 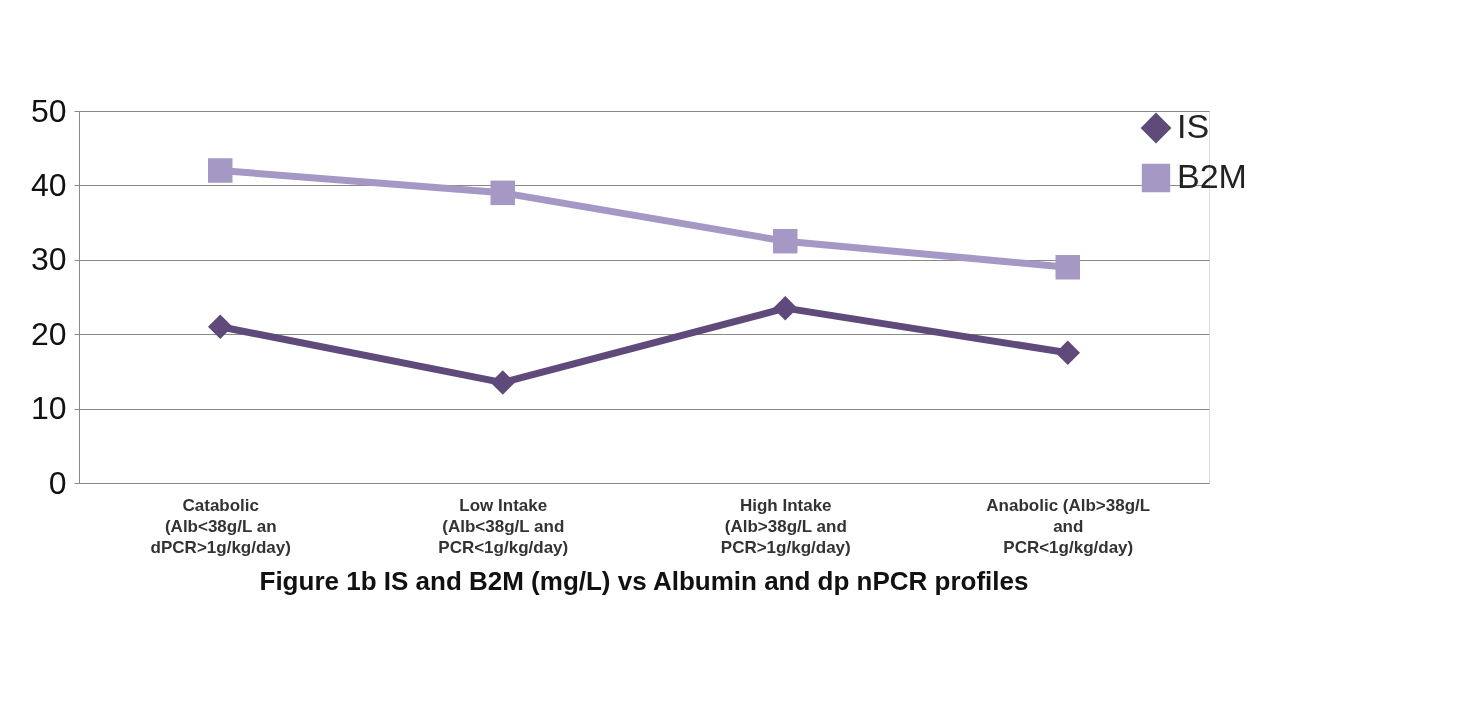 What do you see at coordinates (220, 526) in the screenshot?
I see `x-tick-label: Catabolic (Alb<38g/L an dPCR>1g/kg/day)` at bounding box center [220, 526].